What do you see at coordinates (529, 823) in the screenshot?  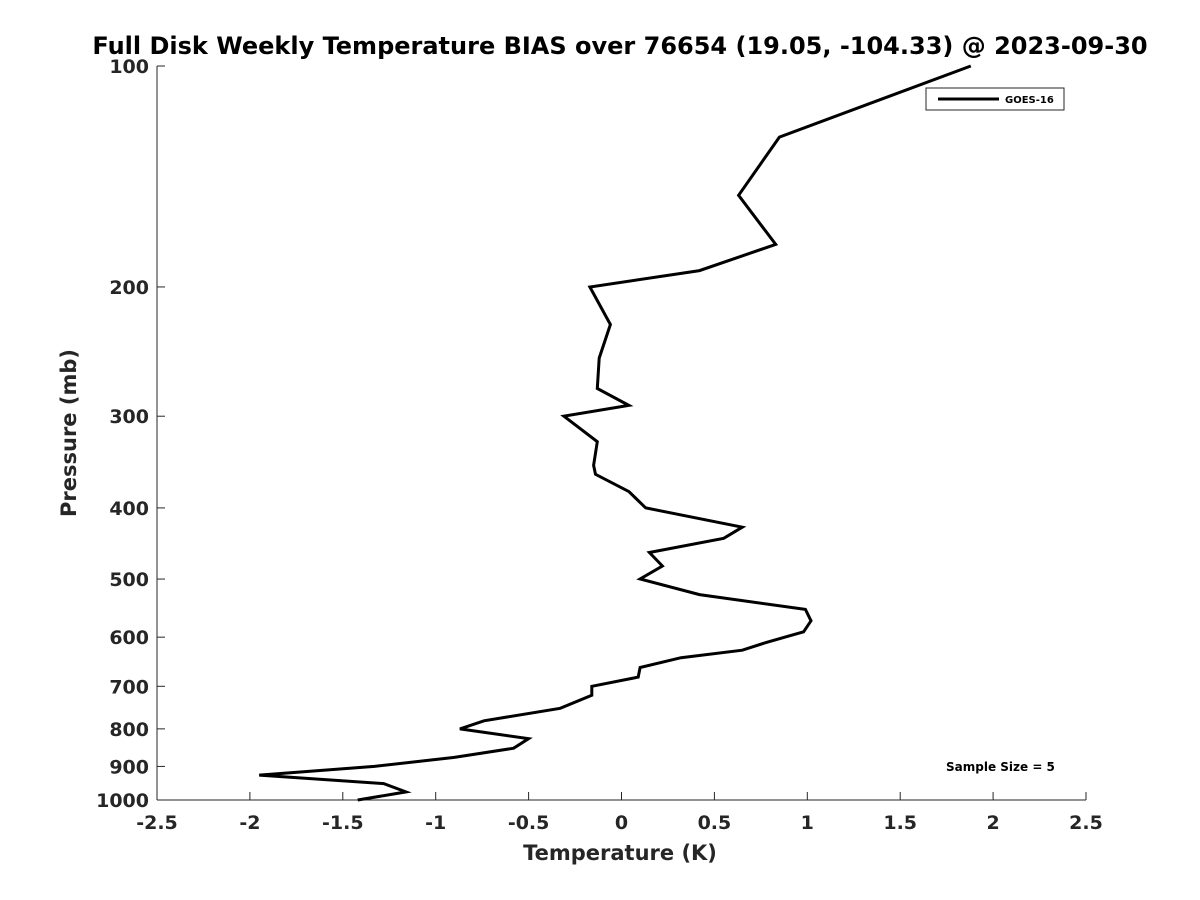 I see `x-tick-label: -0.5` at bounding box center [529, 823].